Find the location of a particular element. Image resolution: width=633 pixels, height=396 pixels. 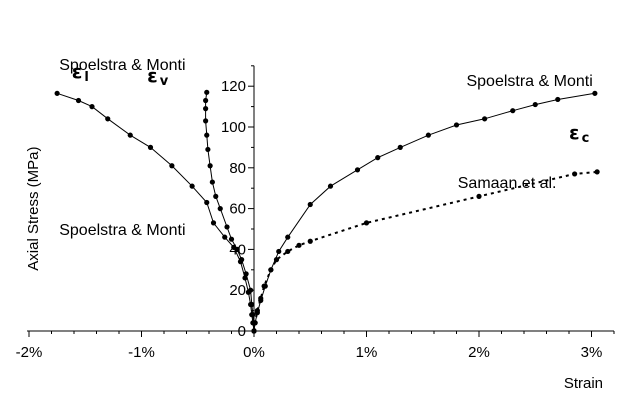

x-tick-label: 0% is located at coordinates (254, 352).